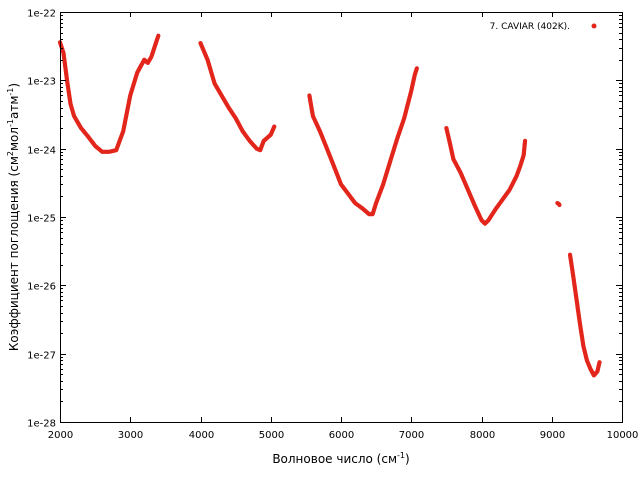 The height and width of the screenshot is (480, 640). What do you see at coordinates (41, 219) in the screenshot?
I see `y-tick-label: 1e-25` at bounding box center [41, 219].